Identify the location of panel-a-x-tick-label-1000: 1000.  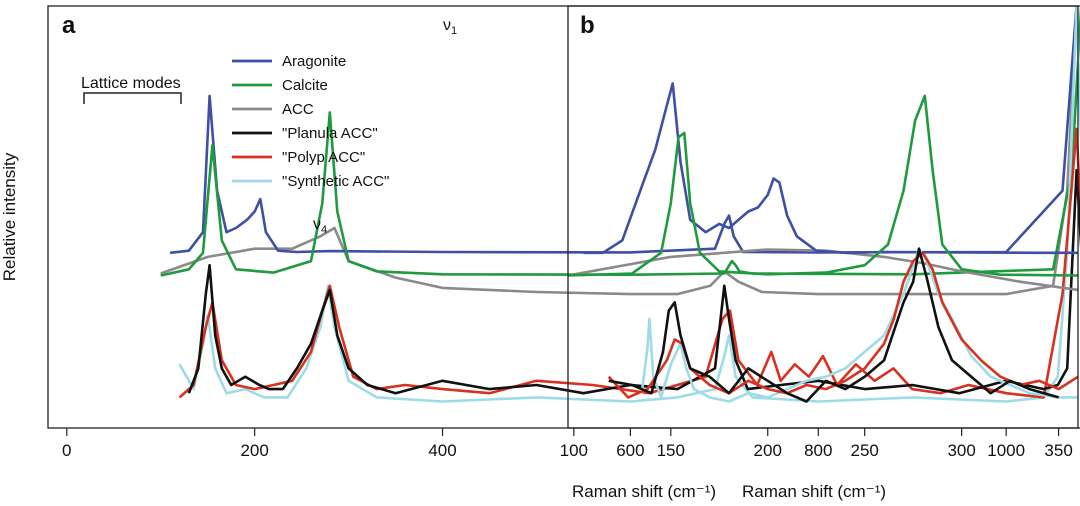
(1006, 450).